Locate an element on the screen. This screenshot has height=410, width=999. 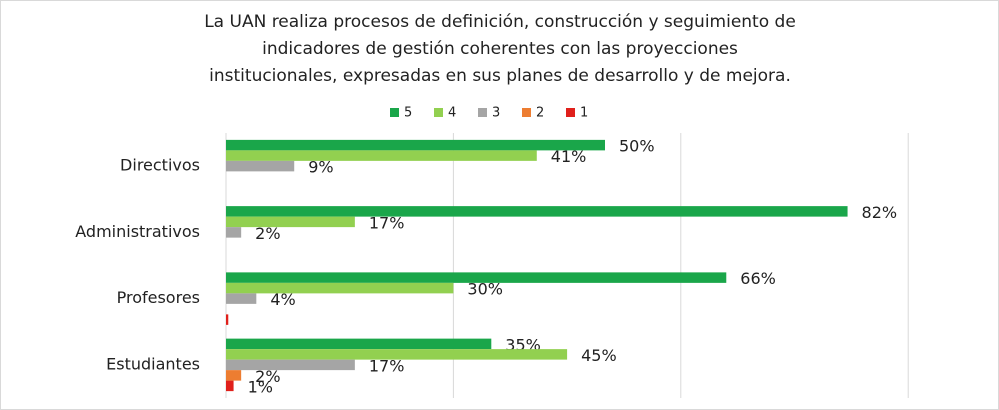
legend-label: 5 is located at coordinates (408, 113).